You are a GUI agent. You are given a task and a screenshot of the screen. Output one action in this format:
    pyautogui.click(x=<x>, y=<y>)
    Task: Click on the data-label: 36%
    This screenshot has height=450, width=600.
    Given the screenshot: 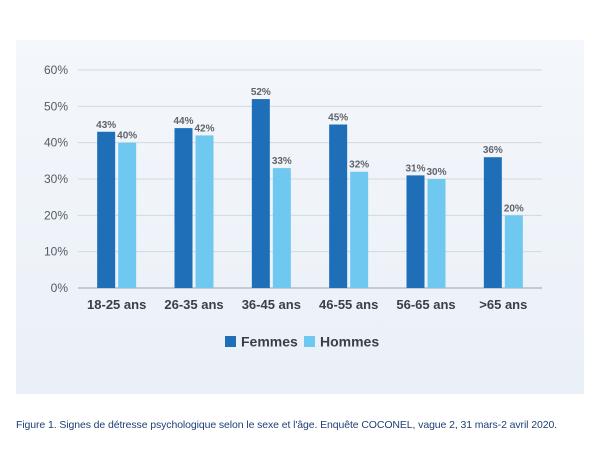 What is the action you would take?
    pyautogui.click(x=493, y=150)
    